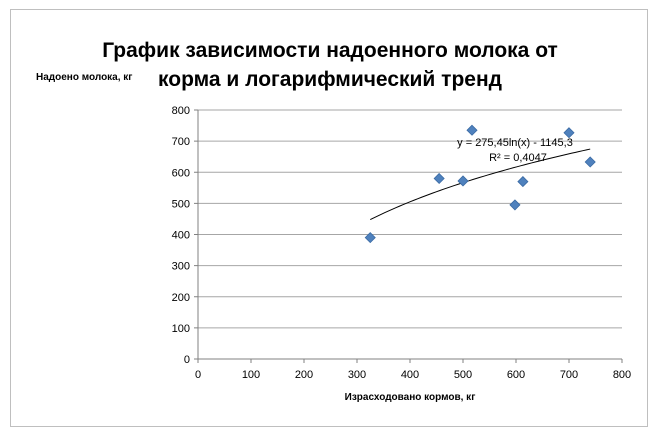  I want to click on x-axis-label: Израсходовано кормов, кг, so click(410, 397).